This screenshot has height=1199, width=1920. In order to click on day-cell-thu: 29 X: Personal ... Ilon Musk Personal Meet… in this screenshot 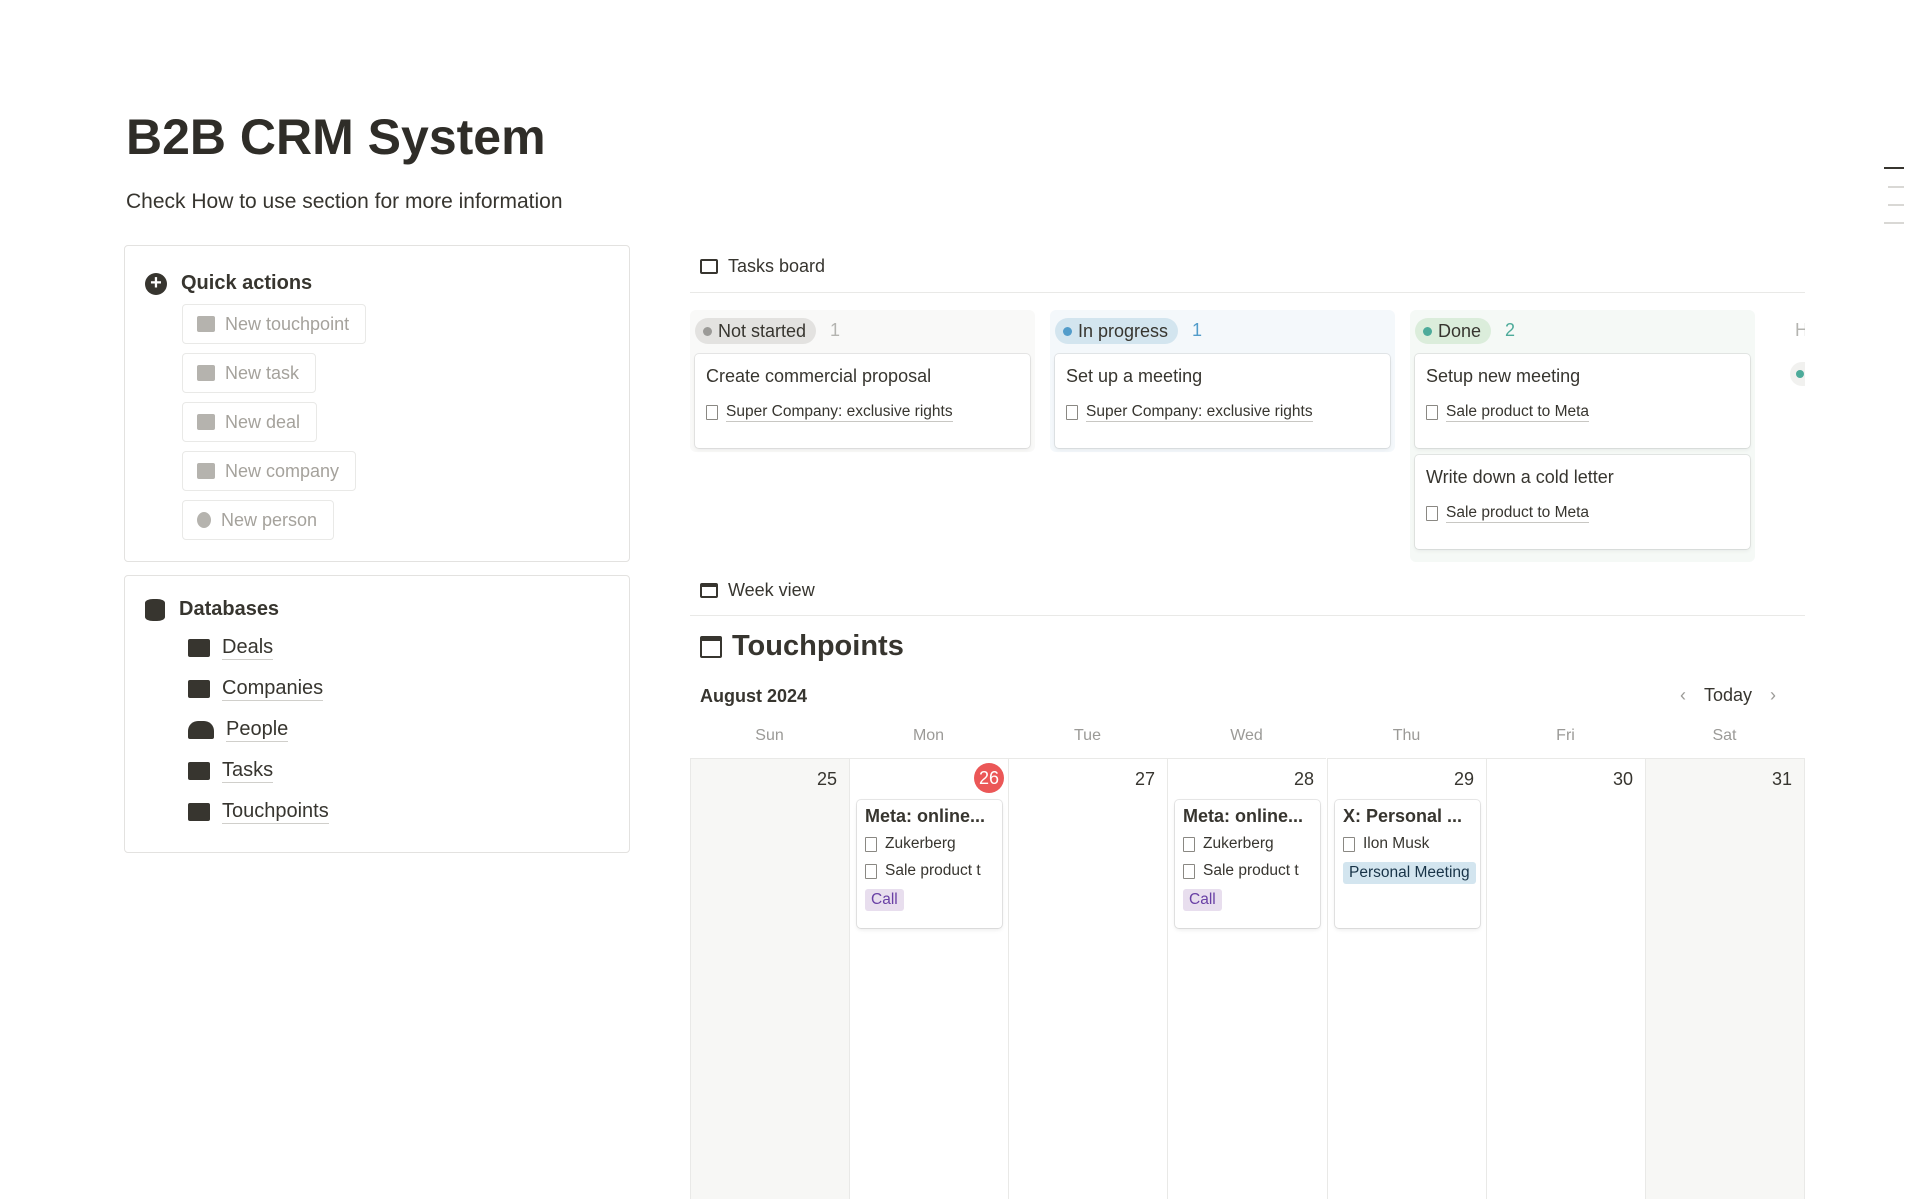, I will do `click(1406, 978)`.